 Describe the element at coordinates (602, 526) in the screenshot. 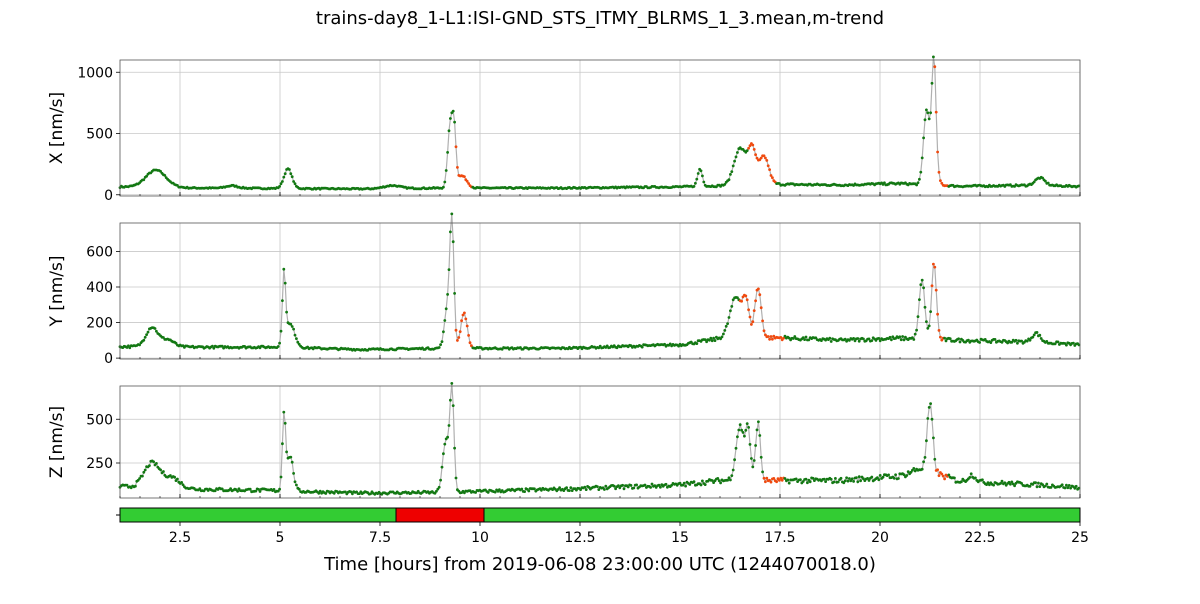

I see `state-bar: 2.5 5 7.5 10 12.5 15 17.5 20 22.5 25` at that location.